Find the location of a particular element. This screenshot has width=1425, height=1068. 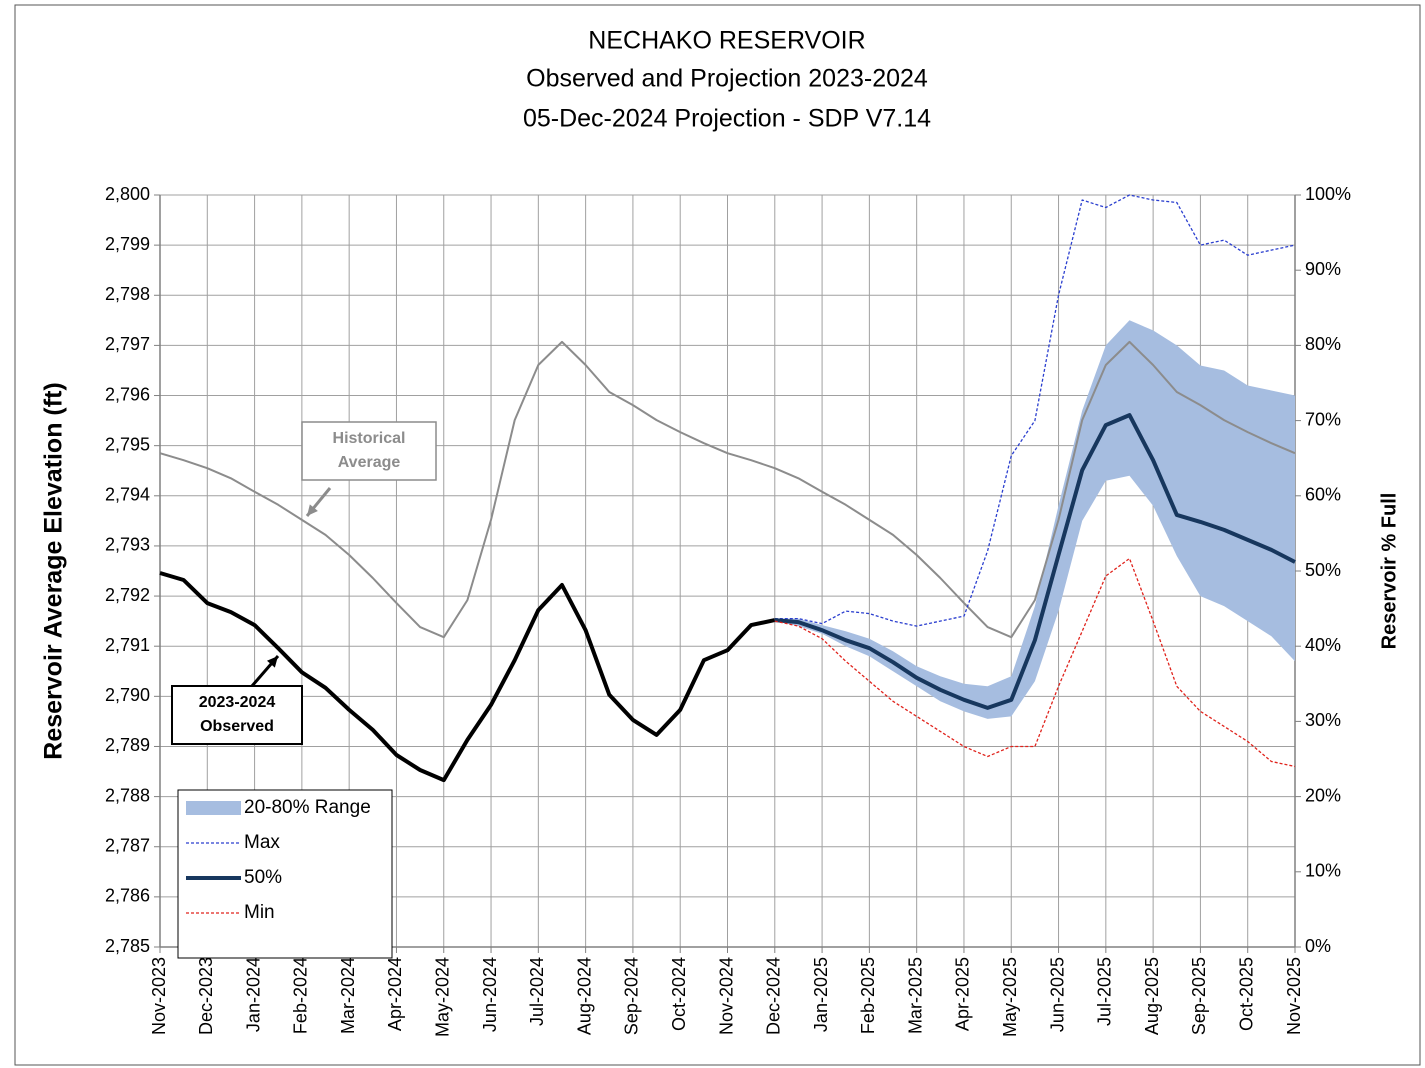

x-tick-label: May-2025 is located at coordinates (1010, 997).